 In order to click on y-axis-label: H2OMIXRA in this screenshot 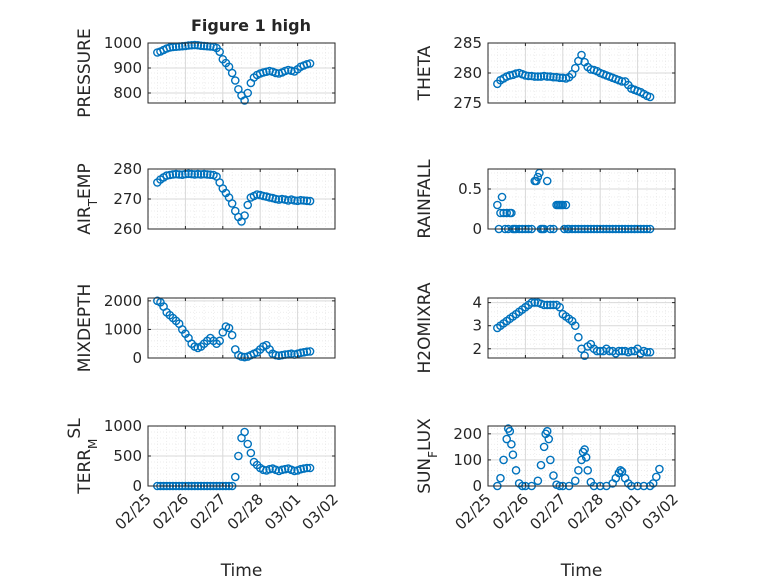, I will do `click(425, 327)`.